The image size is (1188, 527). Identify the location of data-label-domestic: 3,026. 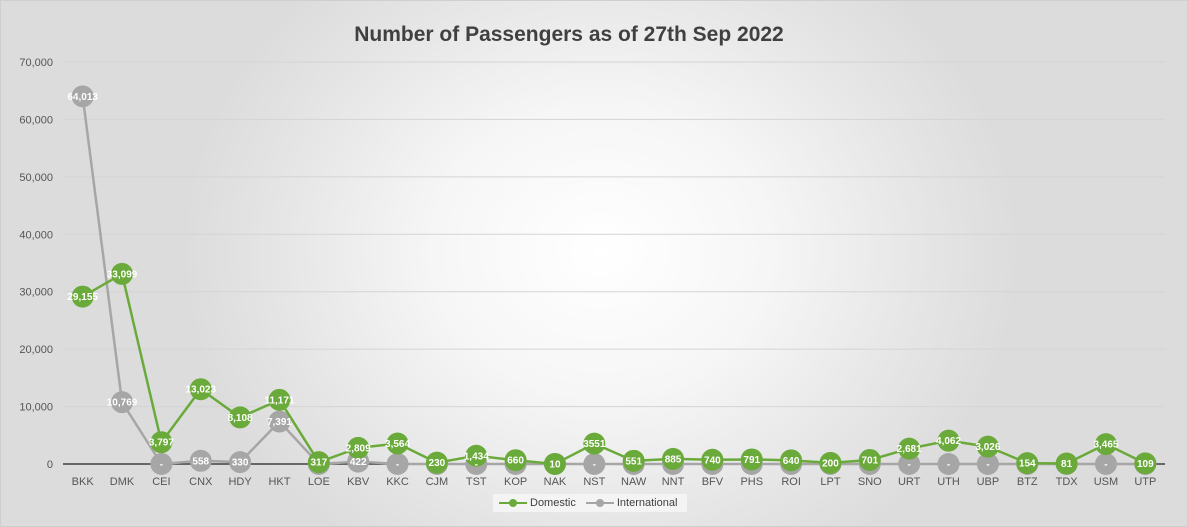
(987, 447).